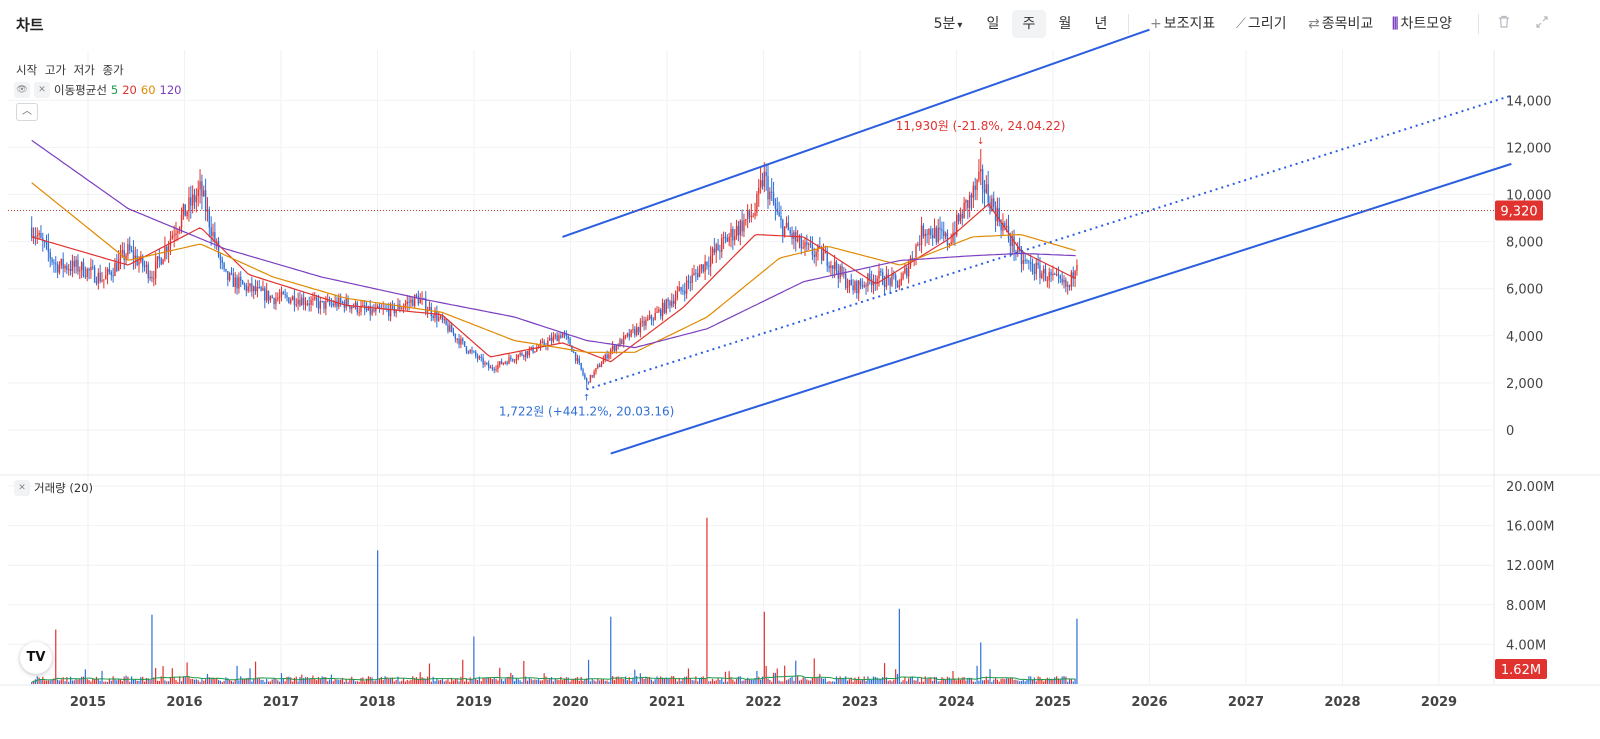 The height and width of the screenshot is (739, 1600). Describe the element at coordinates (948, 24) in the screenshot. I see `interval-dropdown: 5분 ▾` at that location.